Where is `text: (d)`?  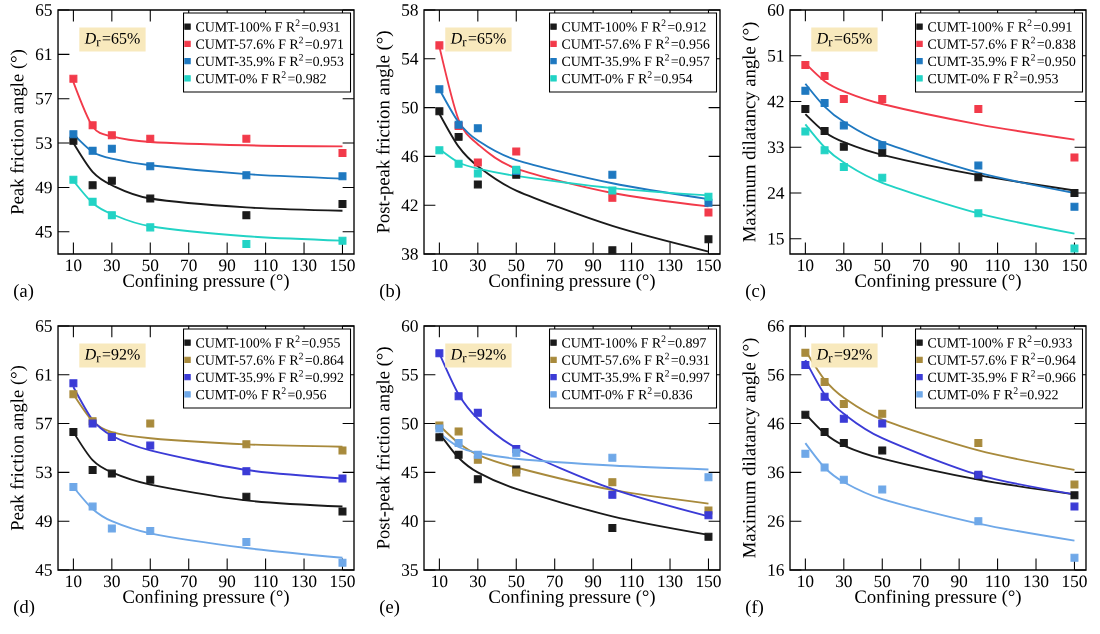 text: (d) is located at coordinates (24, 608).